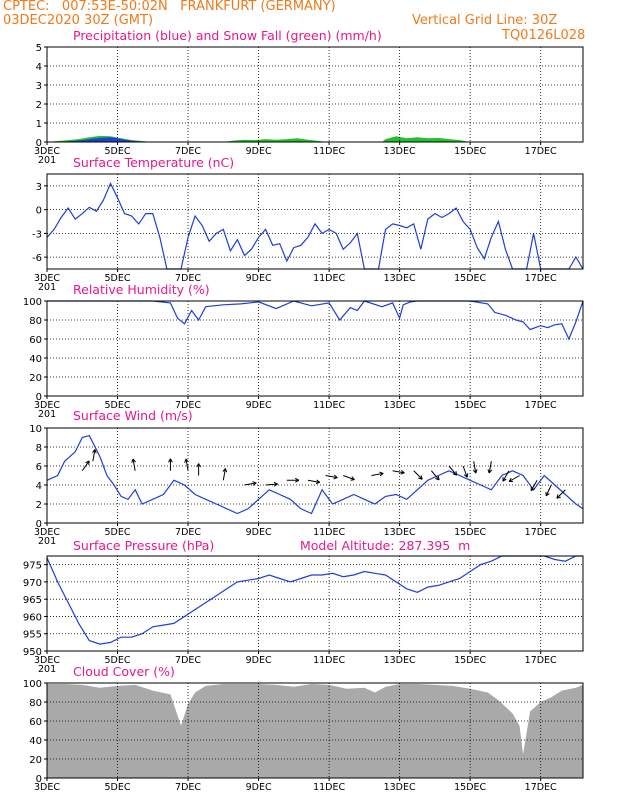 This screenshot has width=618, height=800. Describe the element at coordinates (39, 397) in the screenshot. I see `y-tick-label: 0` at that location.